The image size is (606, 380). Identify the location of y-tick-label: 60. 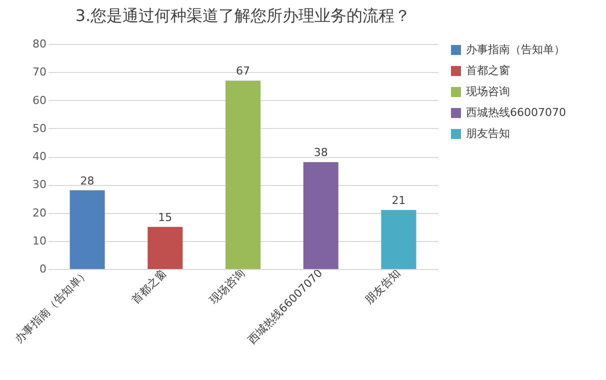
(39, 100).